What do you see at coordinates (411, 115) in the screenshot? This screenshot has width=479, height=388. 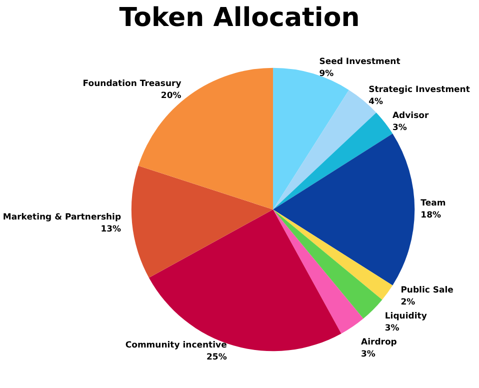 I see `slice-label: Advisor` at bounding box center [411, 115].